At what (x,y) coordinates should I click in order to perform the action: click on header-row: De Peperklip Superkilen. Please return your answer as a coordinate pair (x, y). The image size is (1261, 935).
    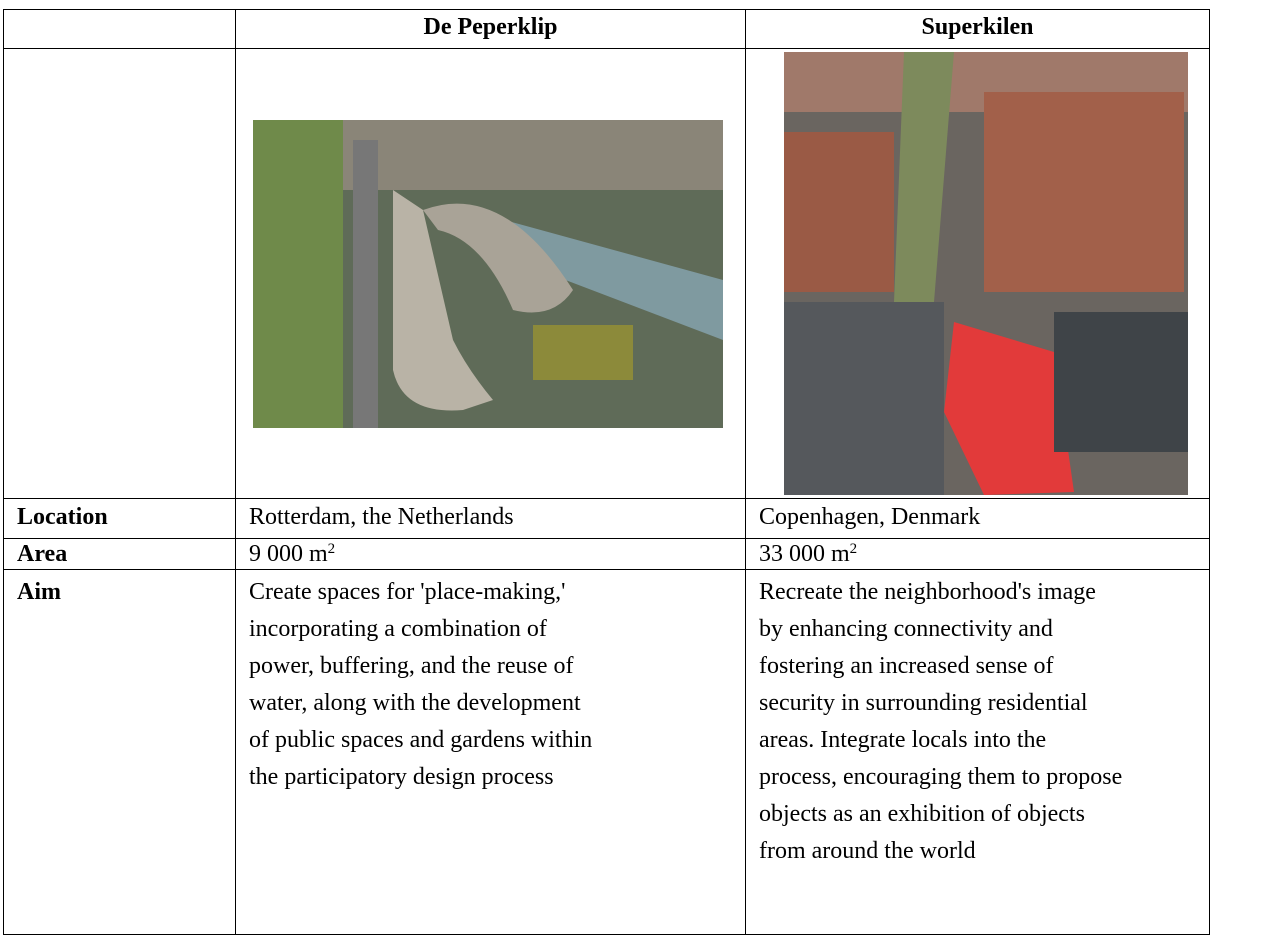
    Looking at the image, I should click on (606, 29).